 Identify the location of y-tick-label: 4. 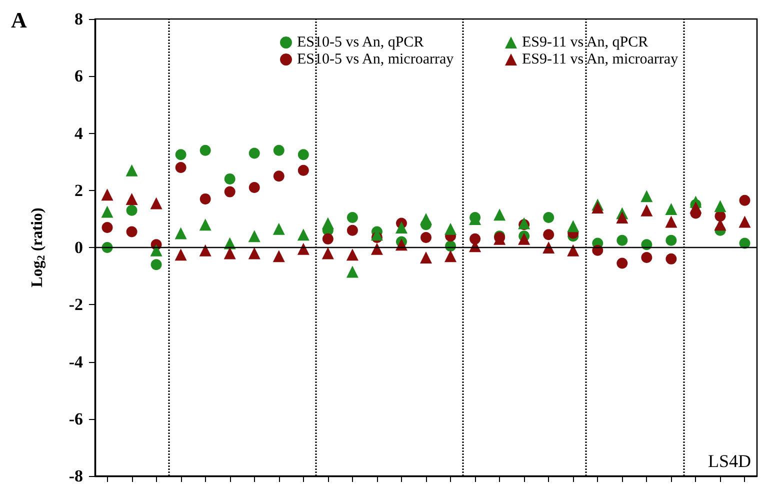
(79, 133).